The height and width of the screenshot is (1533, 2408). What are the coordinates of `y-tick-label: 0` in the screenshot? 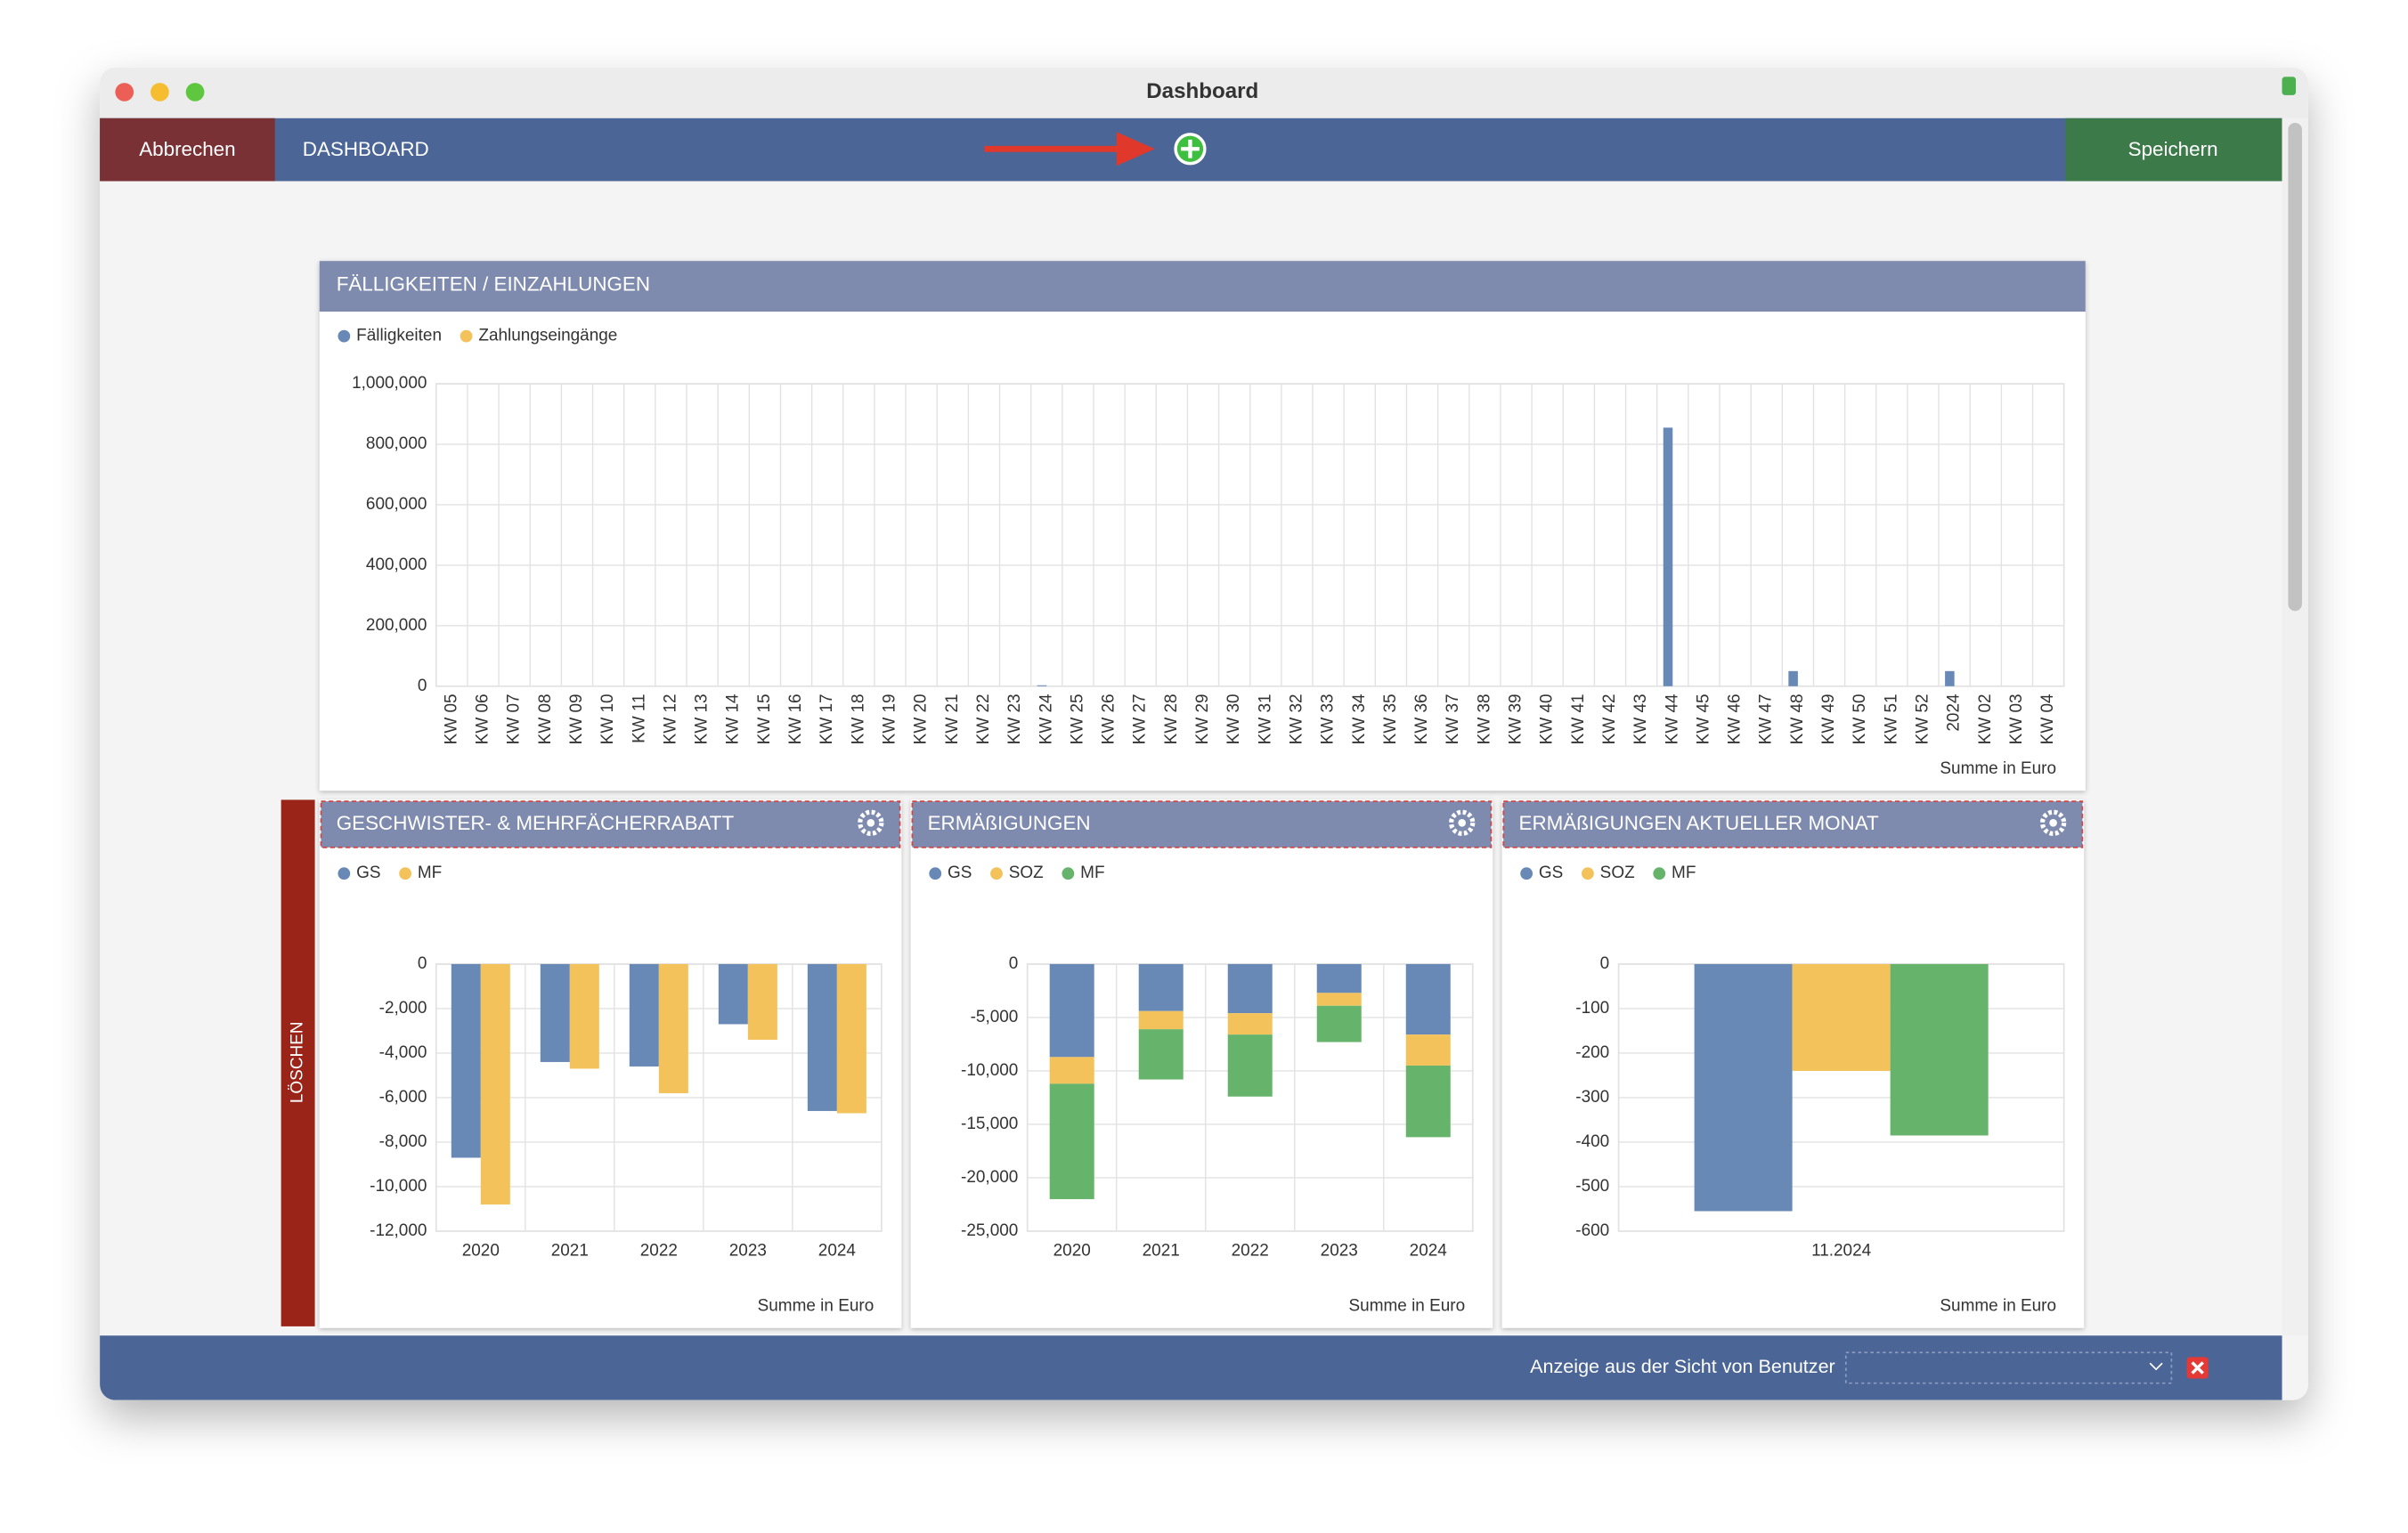 It's located at (422, 686).